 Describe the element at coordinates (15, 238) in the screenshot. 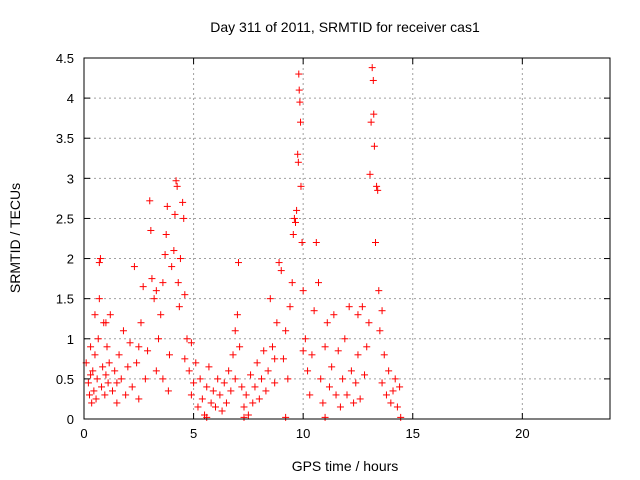

I see `y-axis-title: SRMTID / TECUs` at that location.